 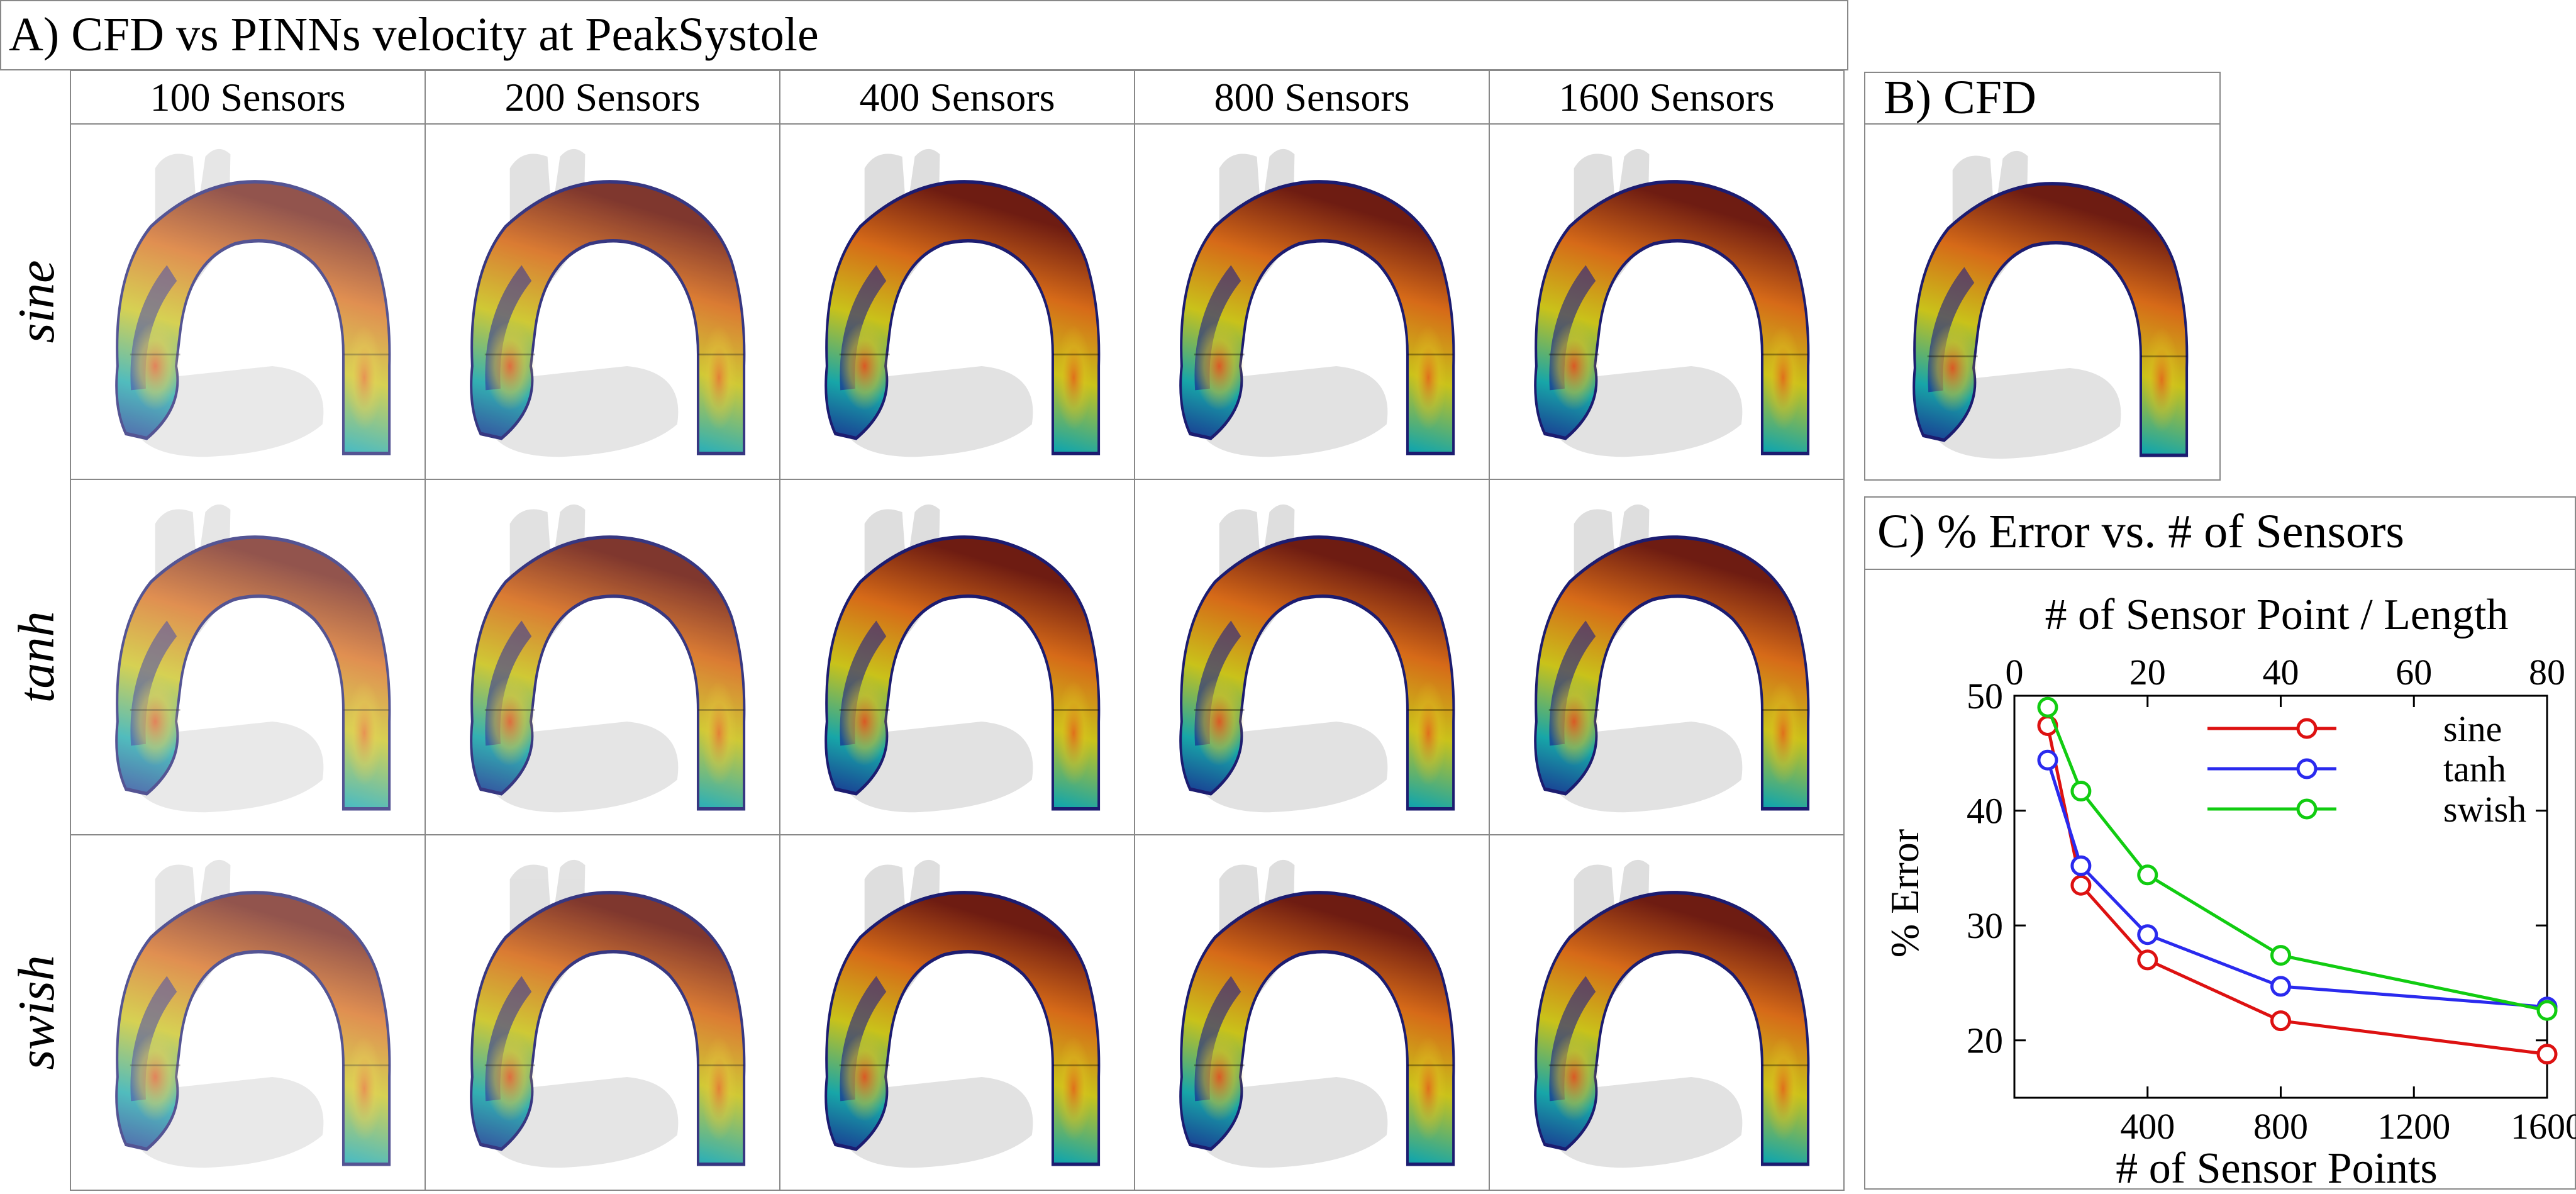 I want to click on panel-a-title: A) CFD vs PINNs velocity at PeakSystole, so click(x=414, y=34).